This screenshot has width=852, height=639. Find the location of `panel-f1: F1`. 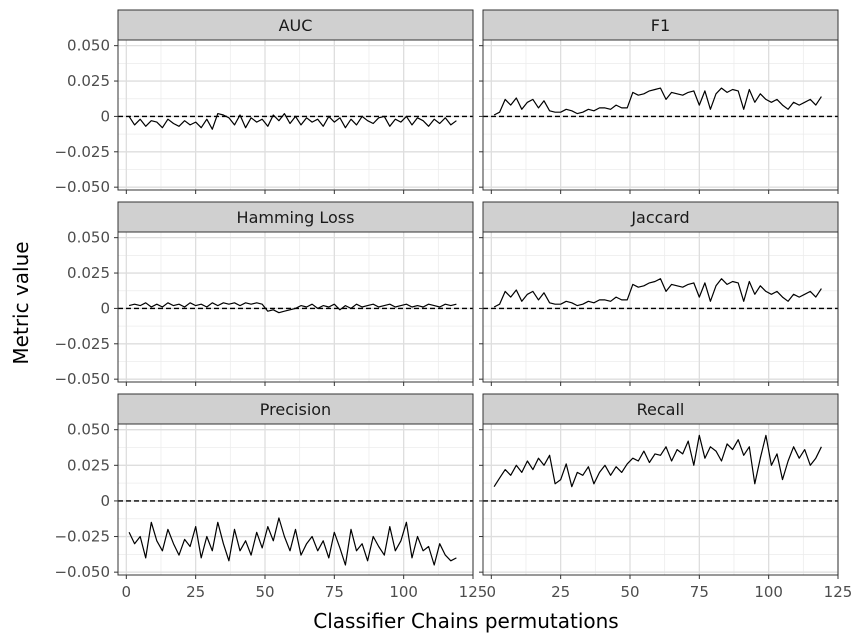

panel-f1: F1 is located at coordinates (659, 101).